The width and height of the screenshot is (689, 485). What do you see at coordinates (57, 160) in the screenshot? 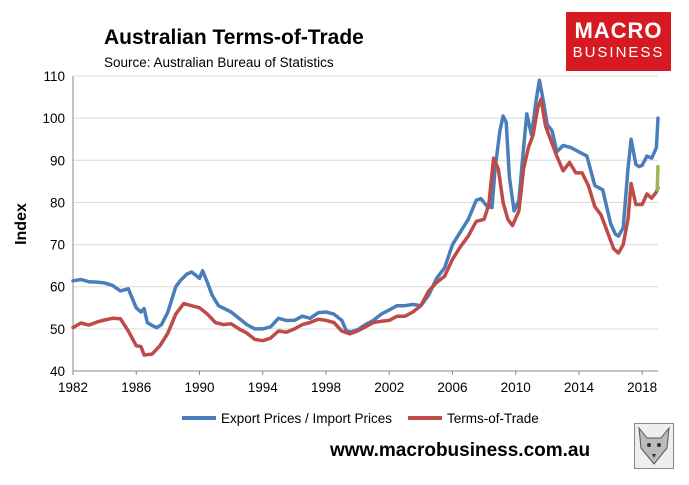
I see `y-tick-label: 90` at bounding box center [57, 160].